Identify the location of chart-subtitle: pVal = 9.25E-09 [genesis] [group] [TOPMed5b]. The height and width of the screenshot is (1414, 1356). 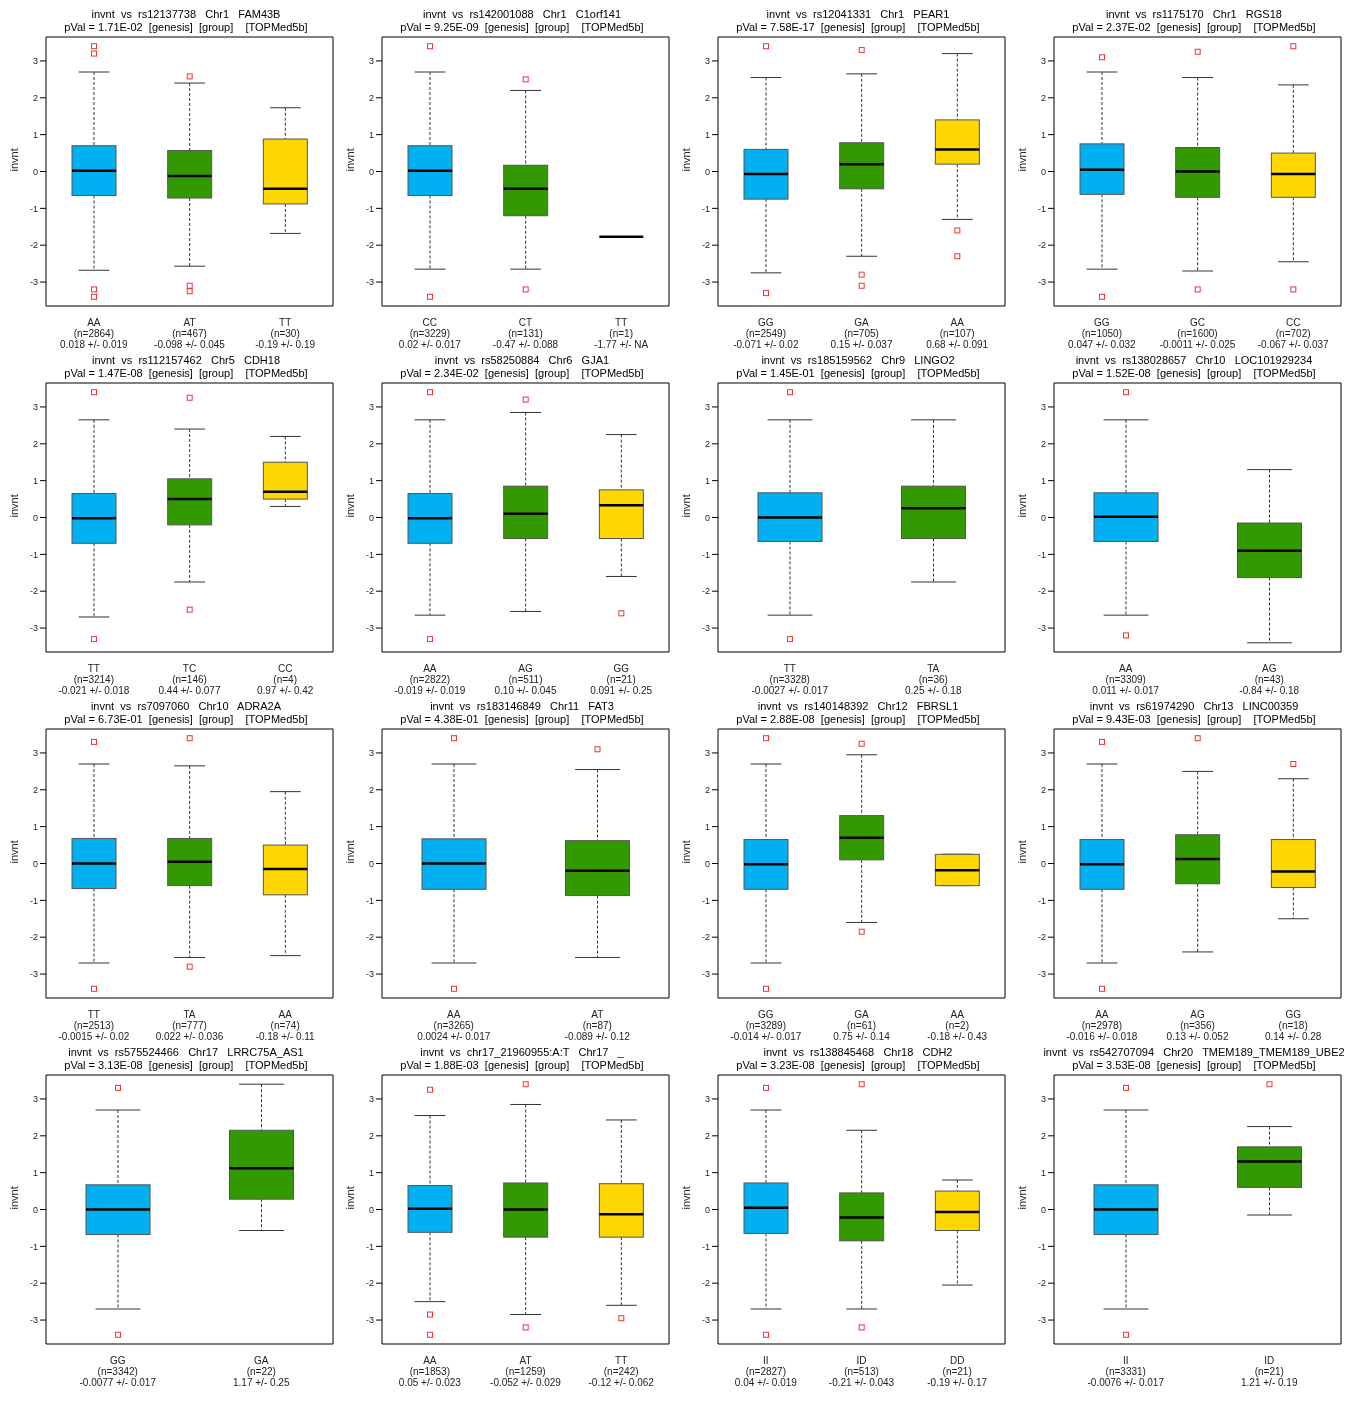
(522, 27).